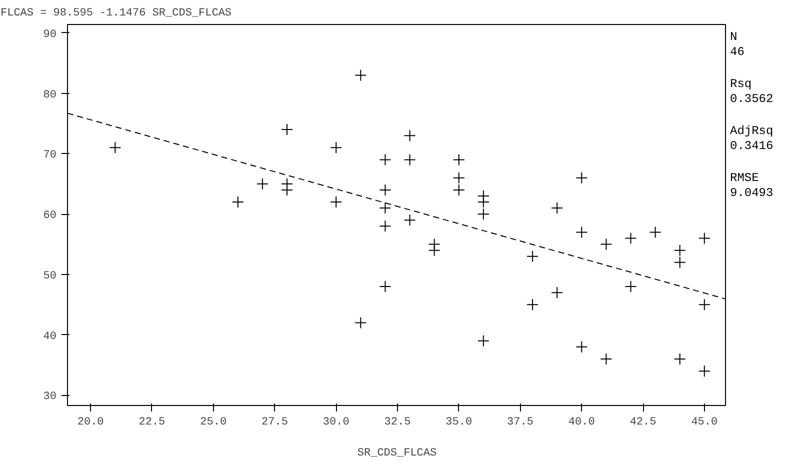 Image resolution: width=806 pixels, height=465 pixels. I want to click on text: 9.0493, so click(752, 193).